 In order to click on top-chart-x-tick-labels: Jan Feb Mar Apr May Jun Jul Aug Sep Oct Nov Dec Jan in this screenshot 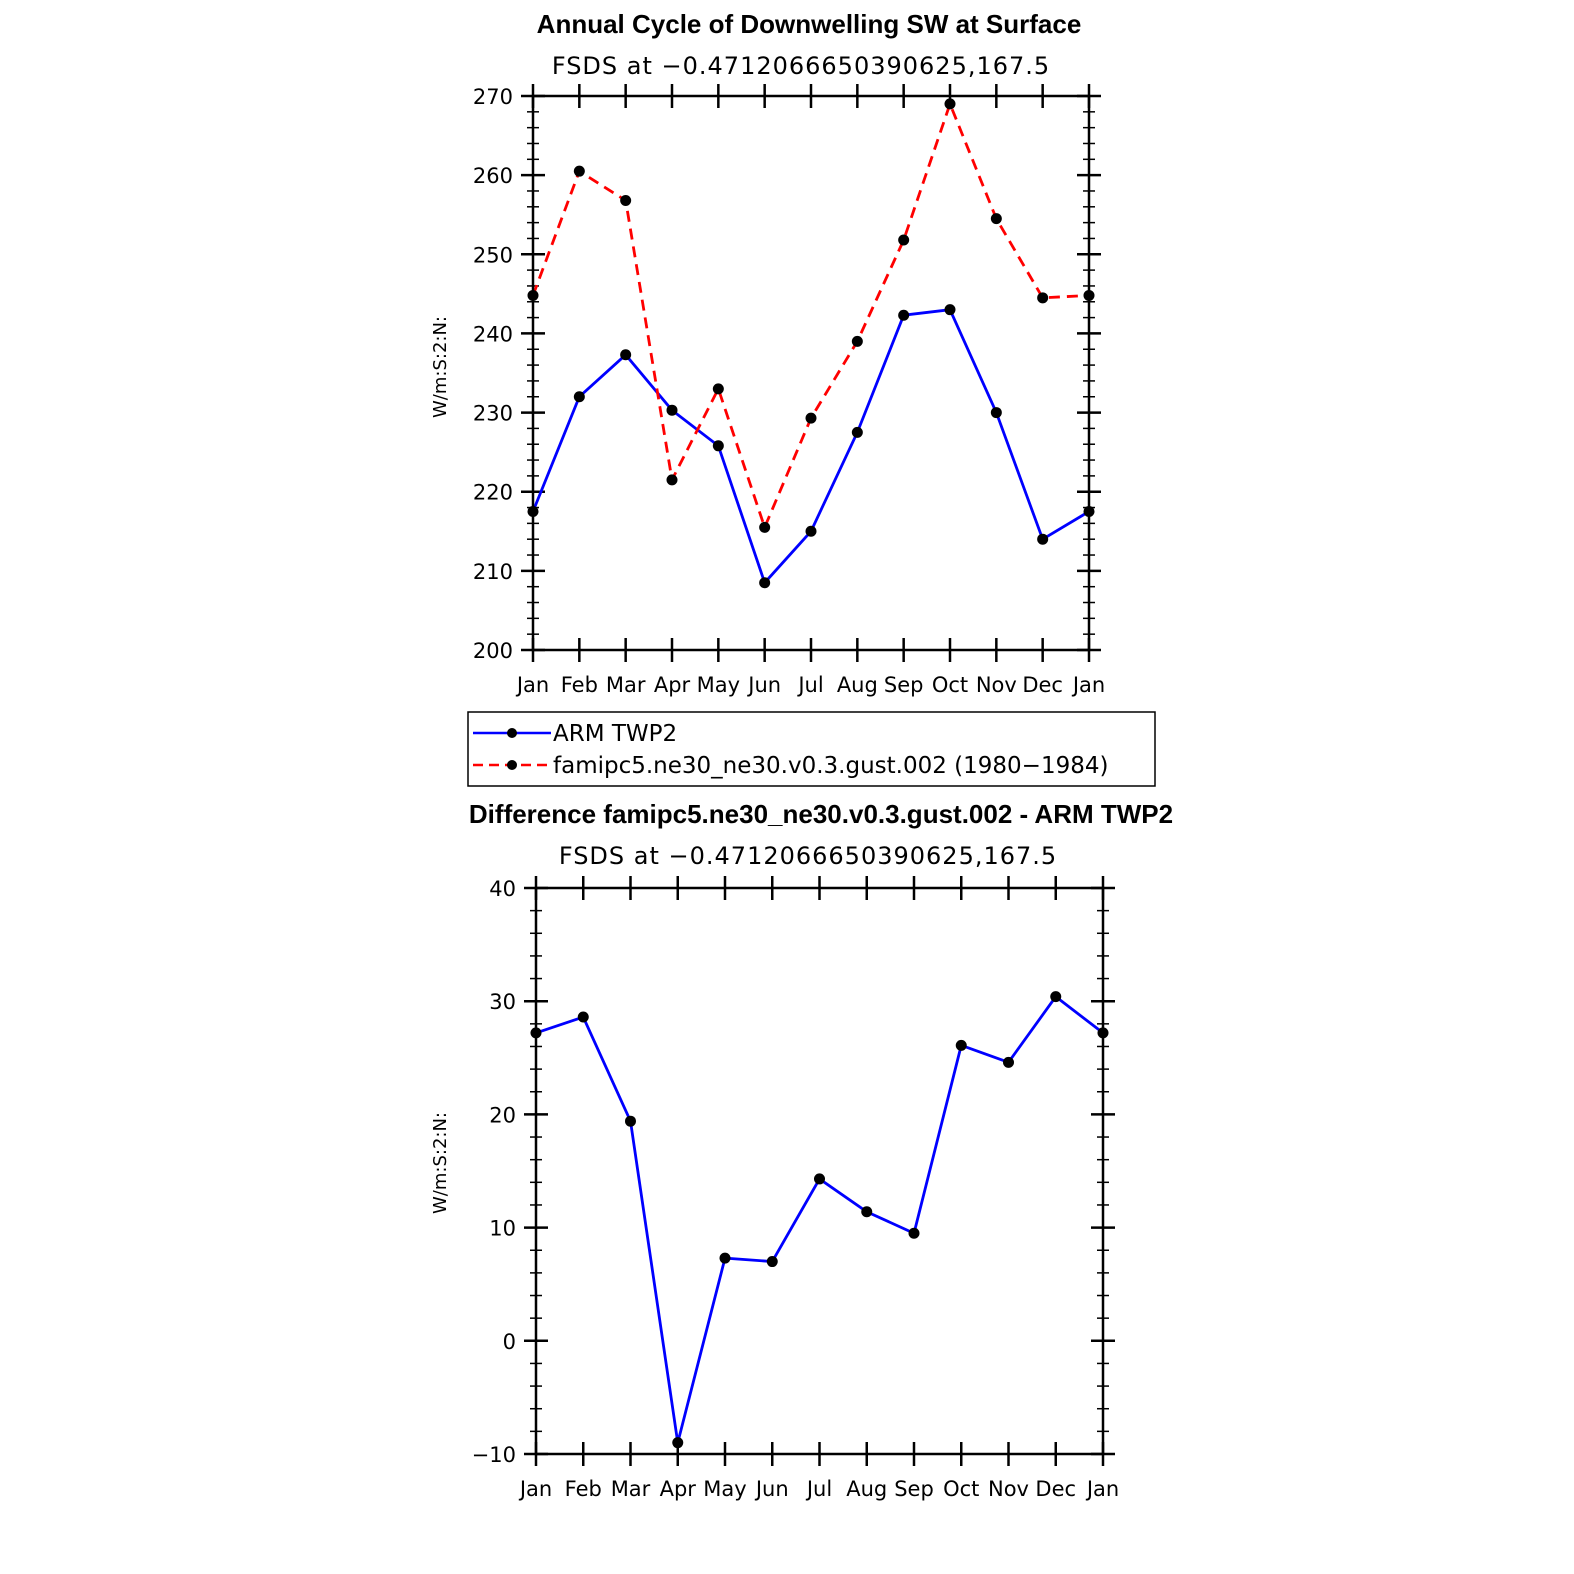, I will do `click(810, 685)`.